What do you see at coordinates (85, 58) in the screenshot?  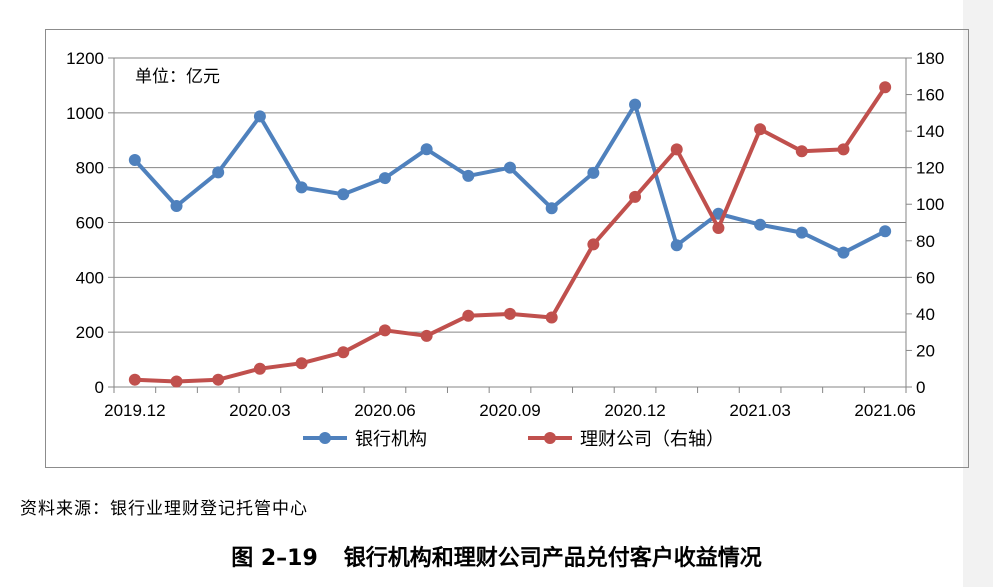 I see `y-tick-label: 1200` at bounding box center [85, 58].